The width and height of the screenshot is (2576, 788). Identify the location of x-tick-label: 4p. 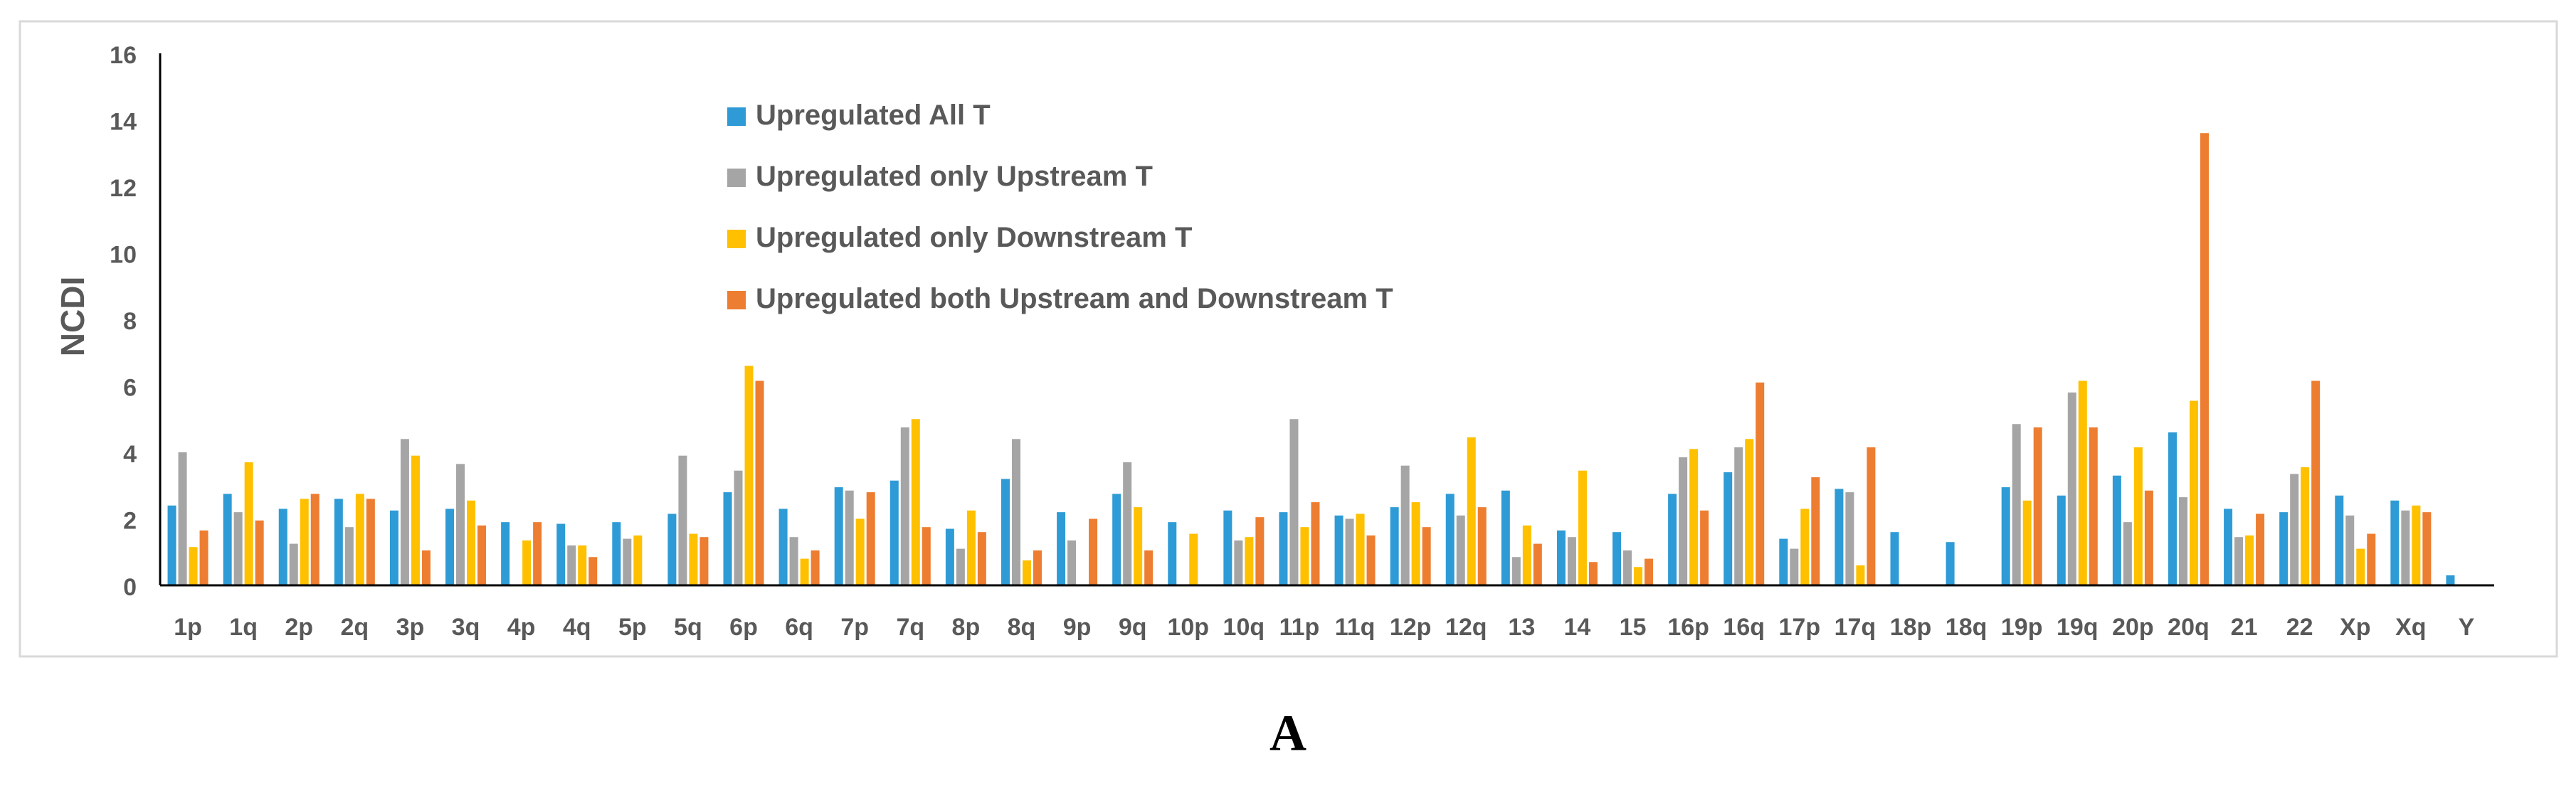
(521, 627).